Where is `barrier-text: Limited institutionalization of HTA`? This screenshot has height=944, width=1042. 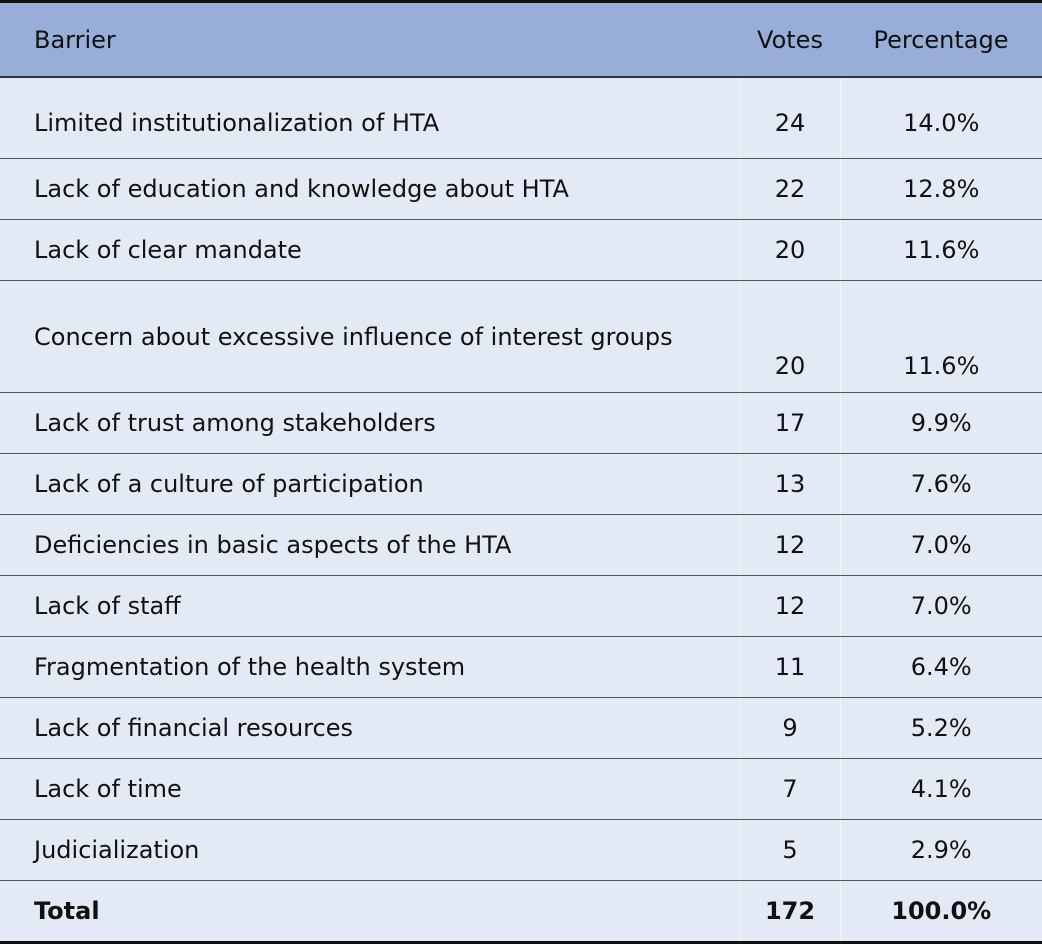 barrier-text: Limited institutionalization of HTA is located at coordinates (237, 123).